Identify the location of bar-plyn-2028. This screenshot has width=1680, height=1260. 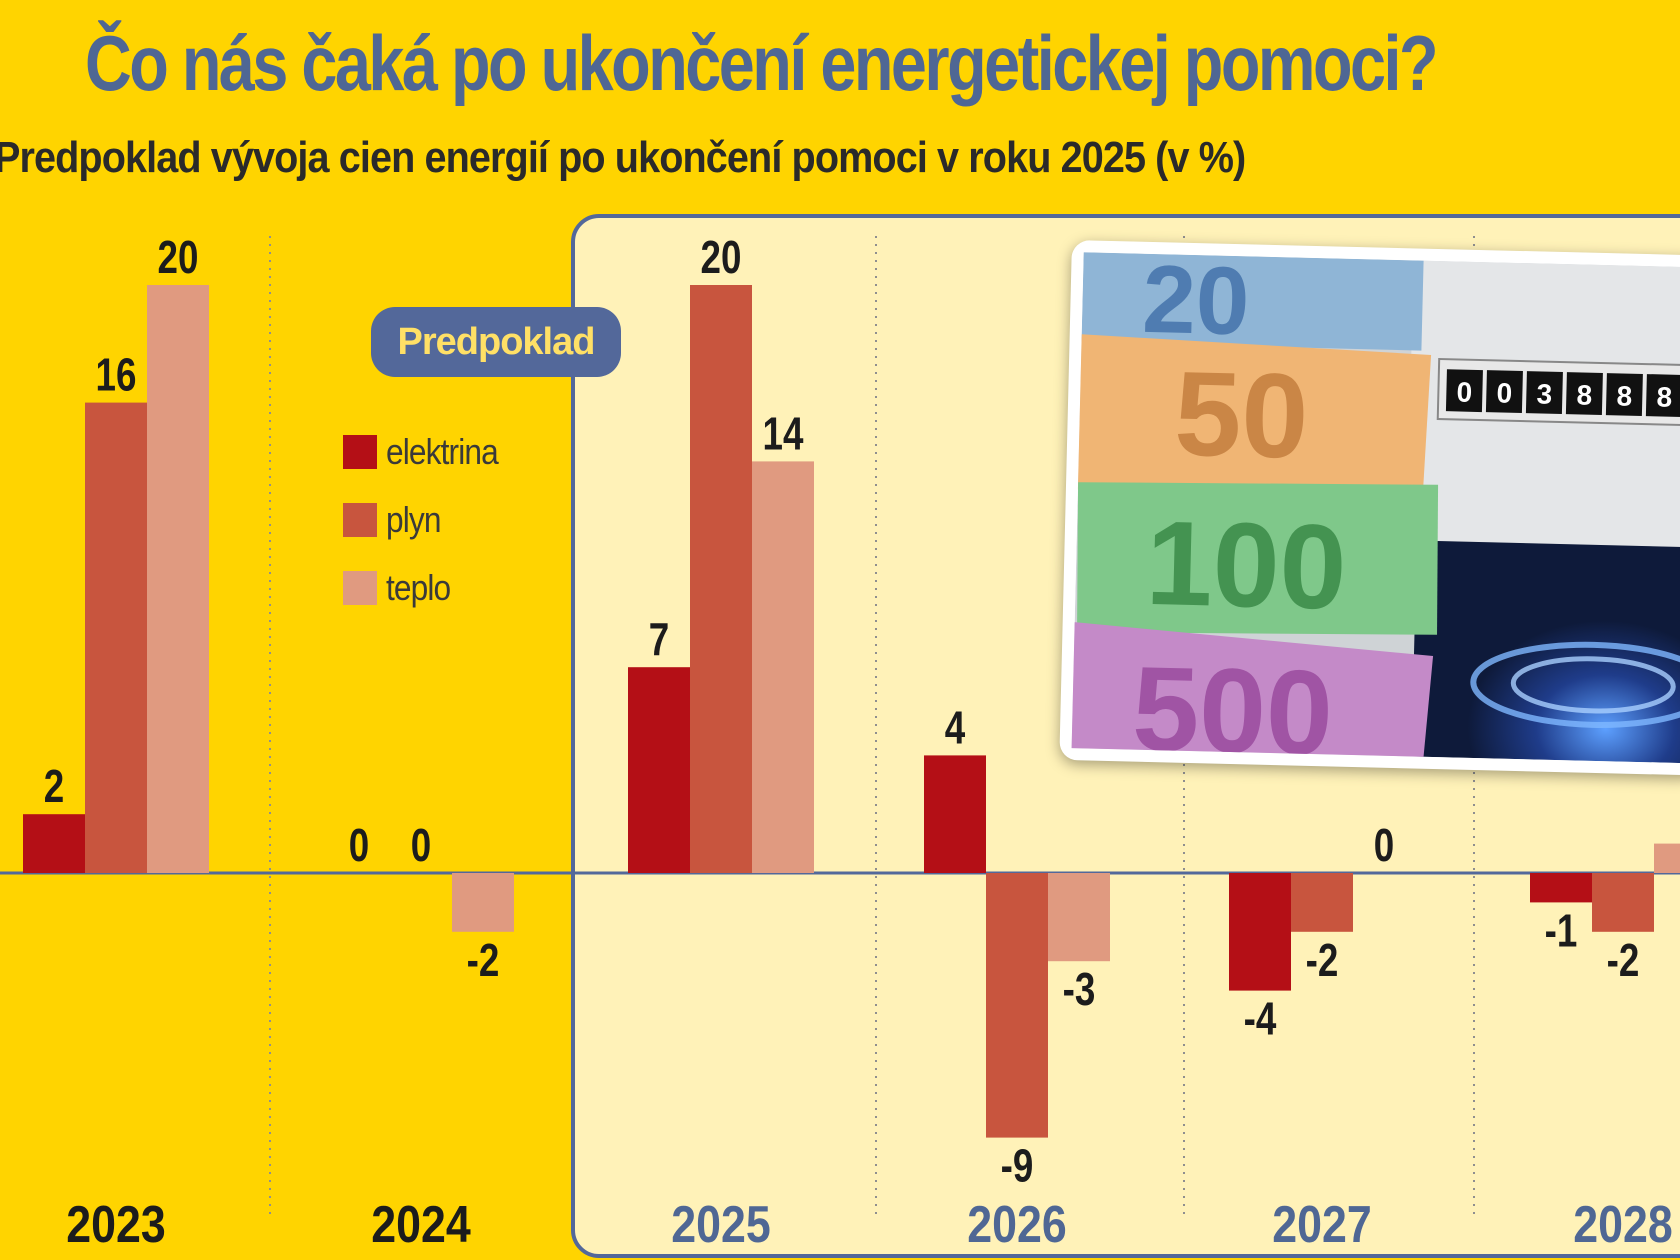
(1623, 902).